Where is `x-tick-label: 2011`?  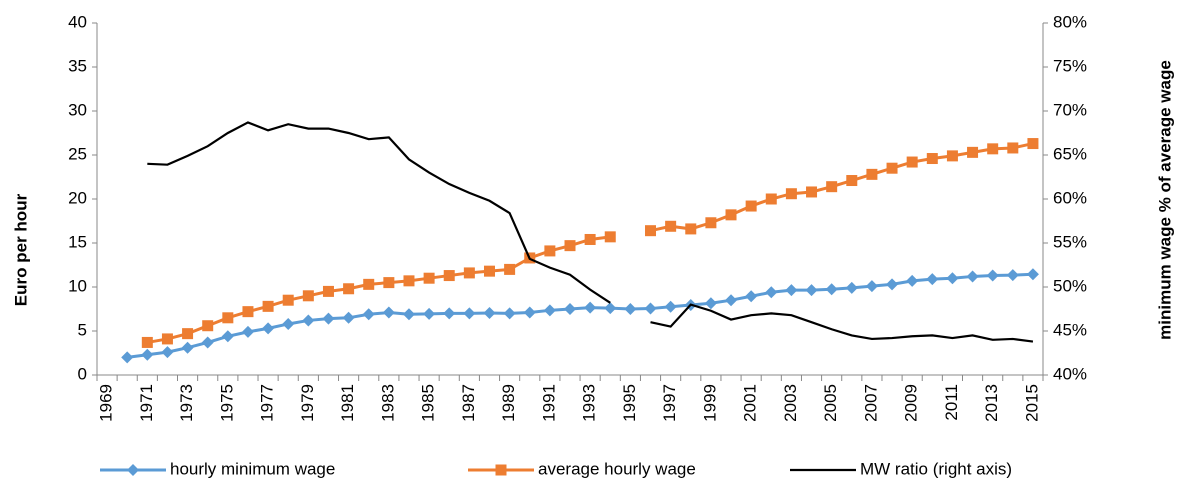
x-tick-label: 2011 is located at coordinates (951, 402).